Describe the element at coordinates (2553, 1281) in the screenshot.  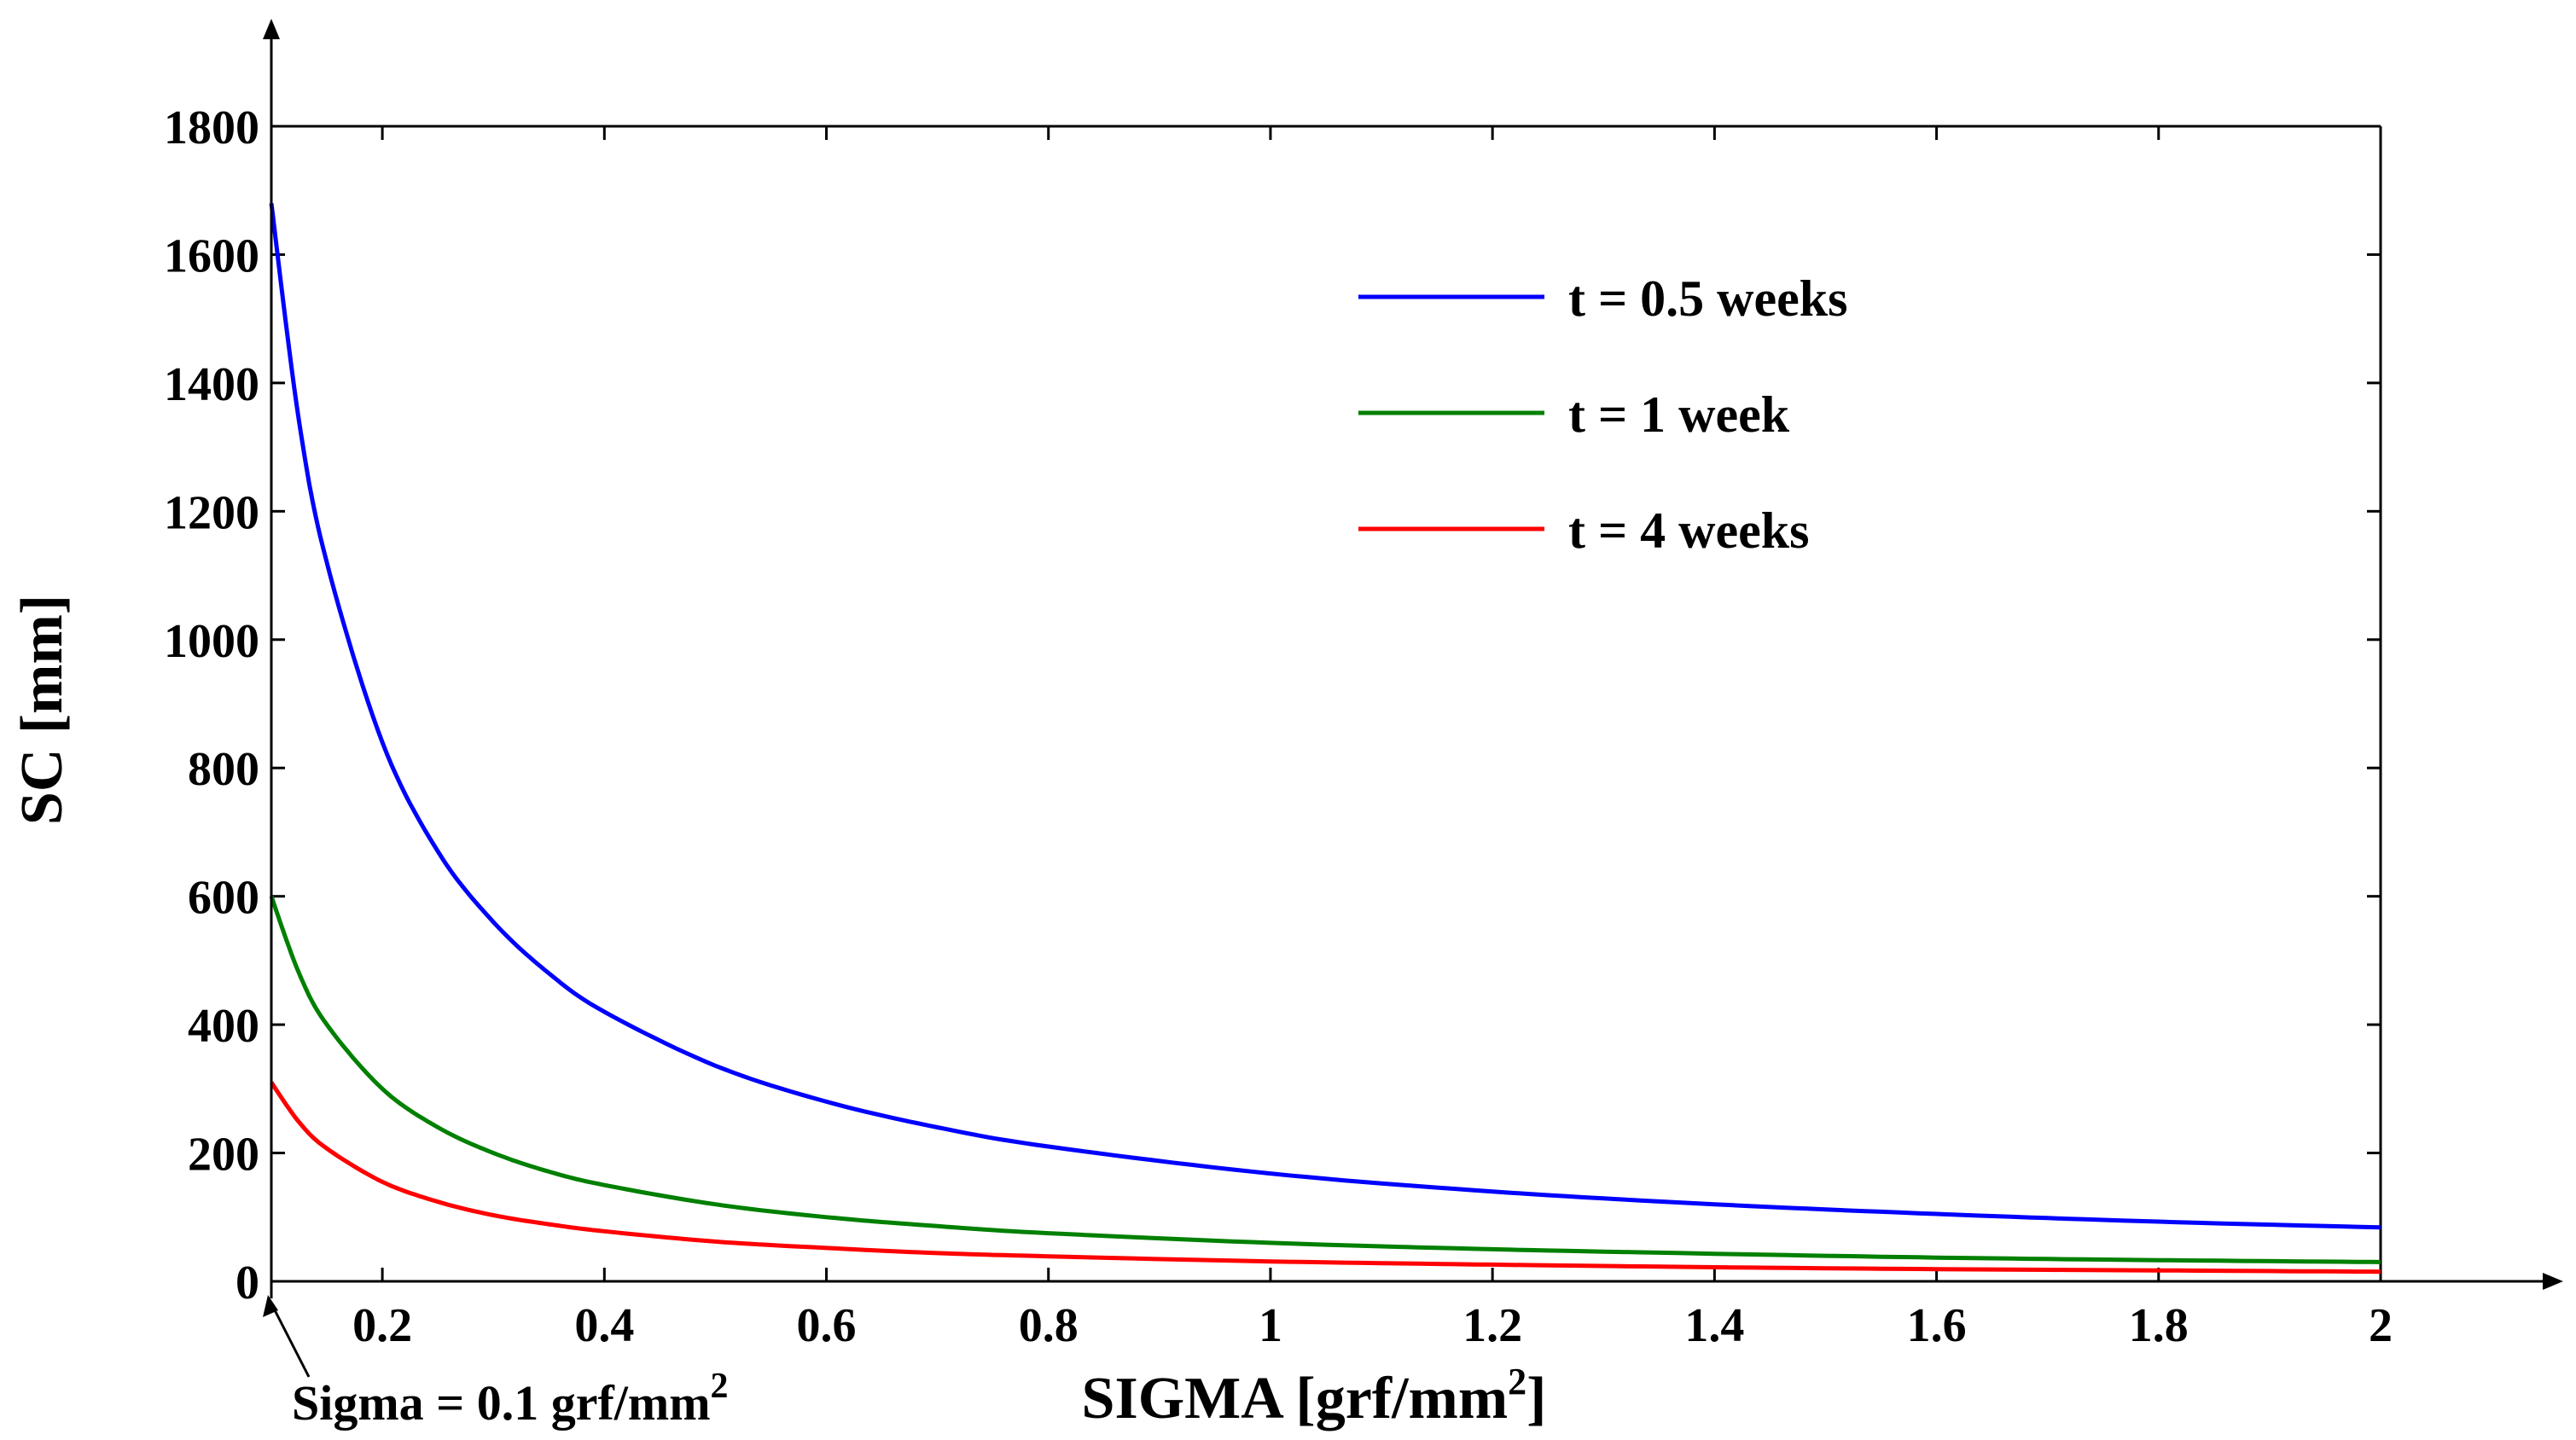
I see `x-axis-arrowhead` at that location.